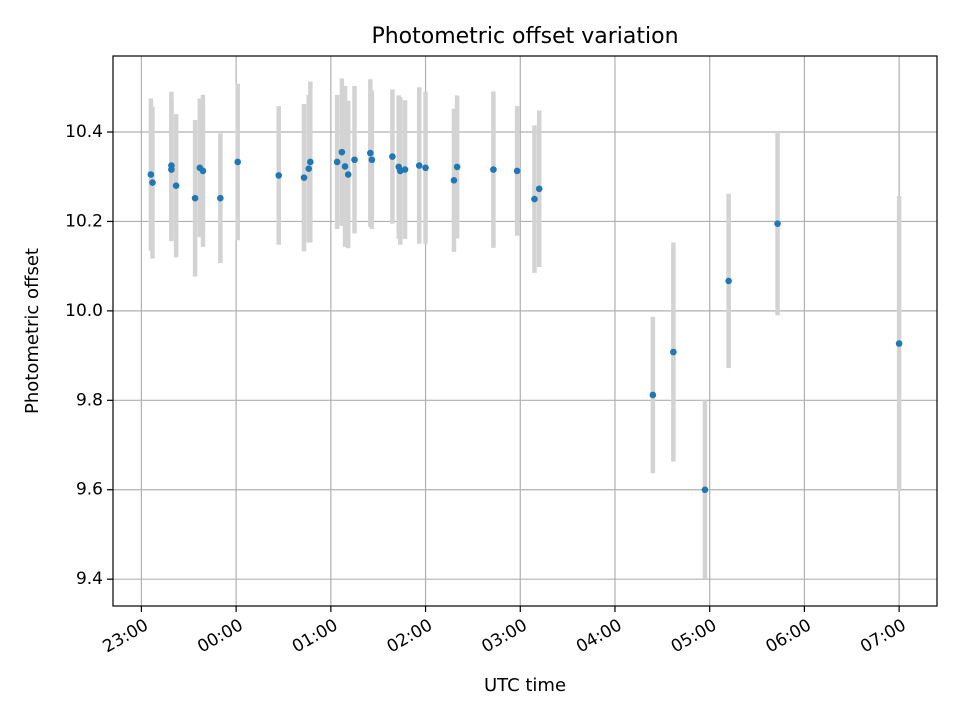 This screenshot has height=720, width=960. What do you see at coordinates (84, 221) in the screenshot?
I see `y-tick-label: 10.2` at bounding box center [84, 221].